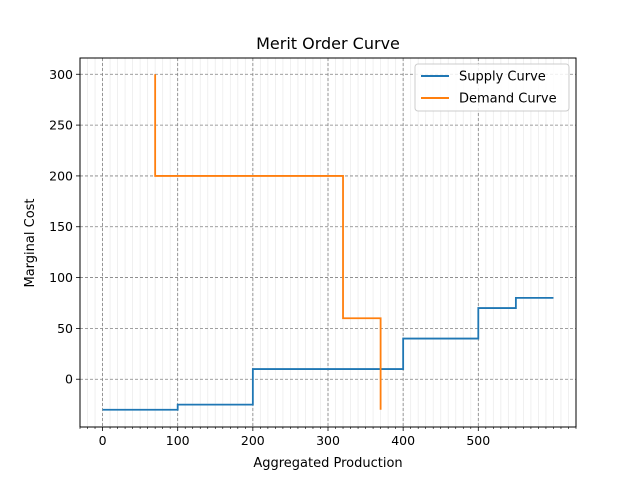 This screenshot has width=640, height=480. Describe the element at coordinates (327, 463) in the screenshot. I see `x-axis-label: Aggregated Production` at that location.